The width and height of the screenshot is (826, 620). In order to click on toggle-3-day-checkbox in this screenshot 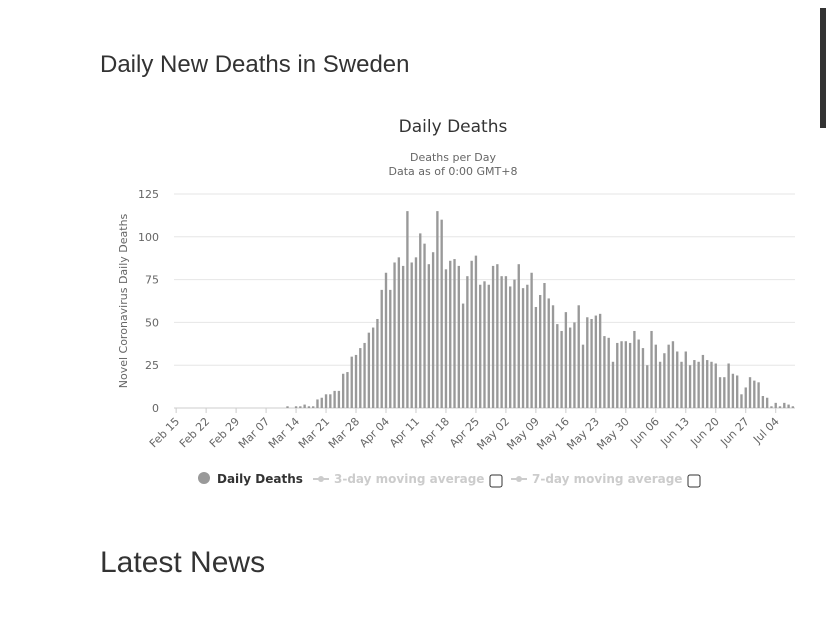, I will do `click(496, 481)`.